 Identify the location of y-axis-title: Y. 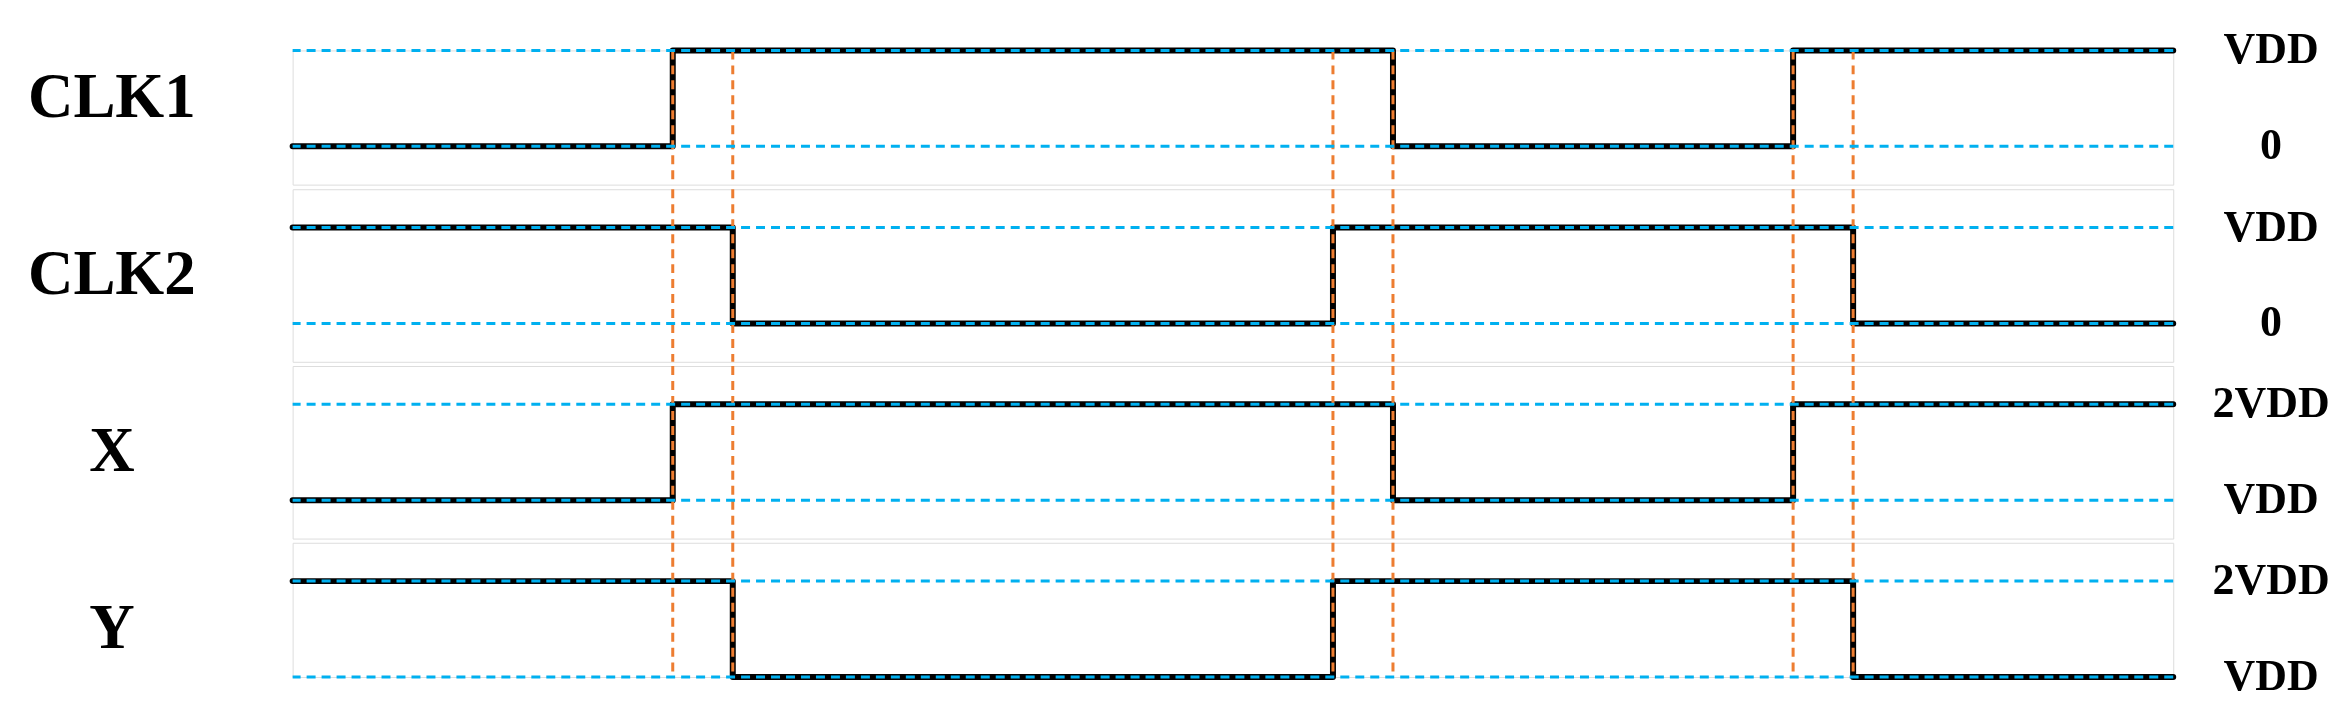
(112, 627).